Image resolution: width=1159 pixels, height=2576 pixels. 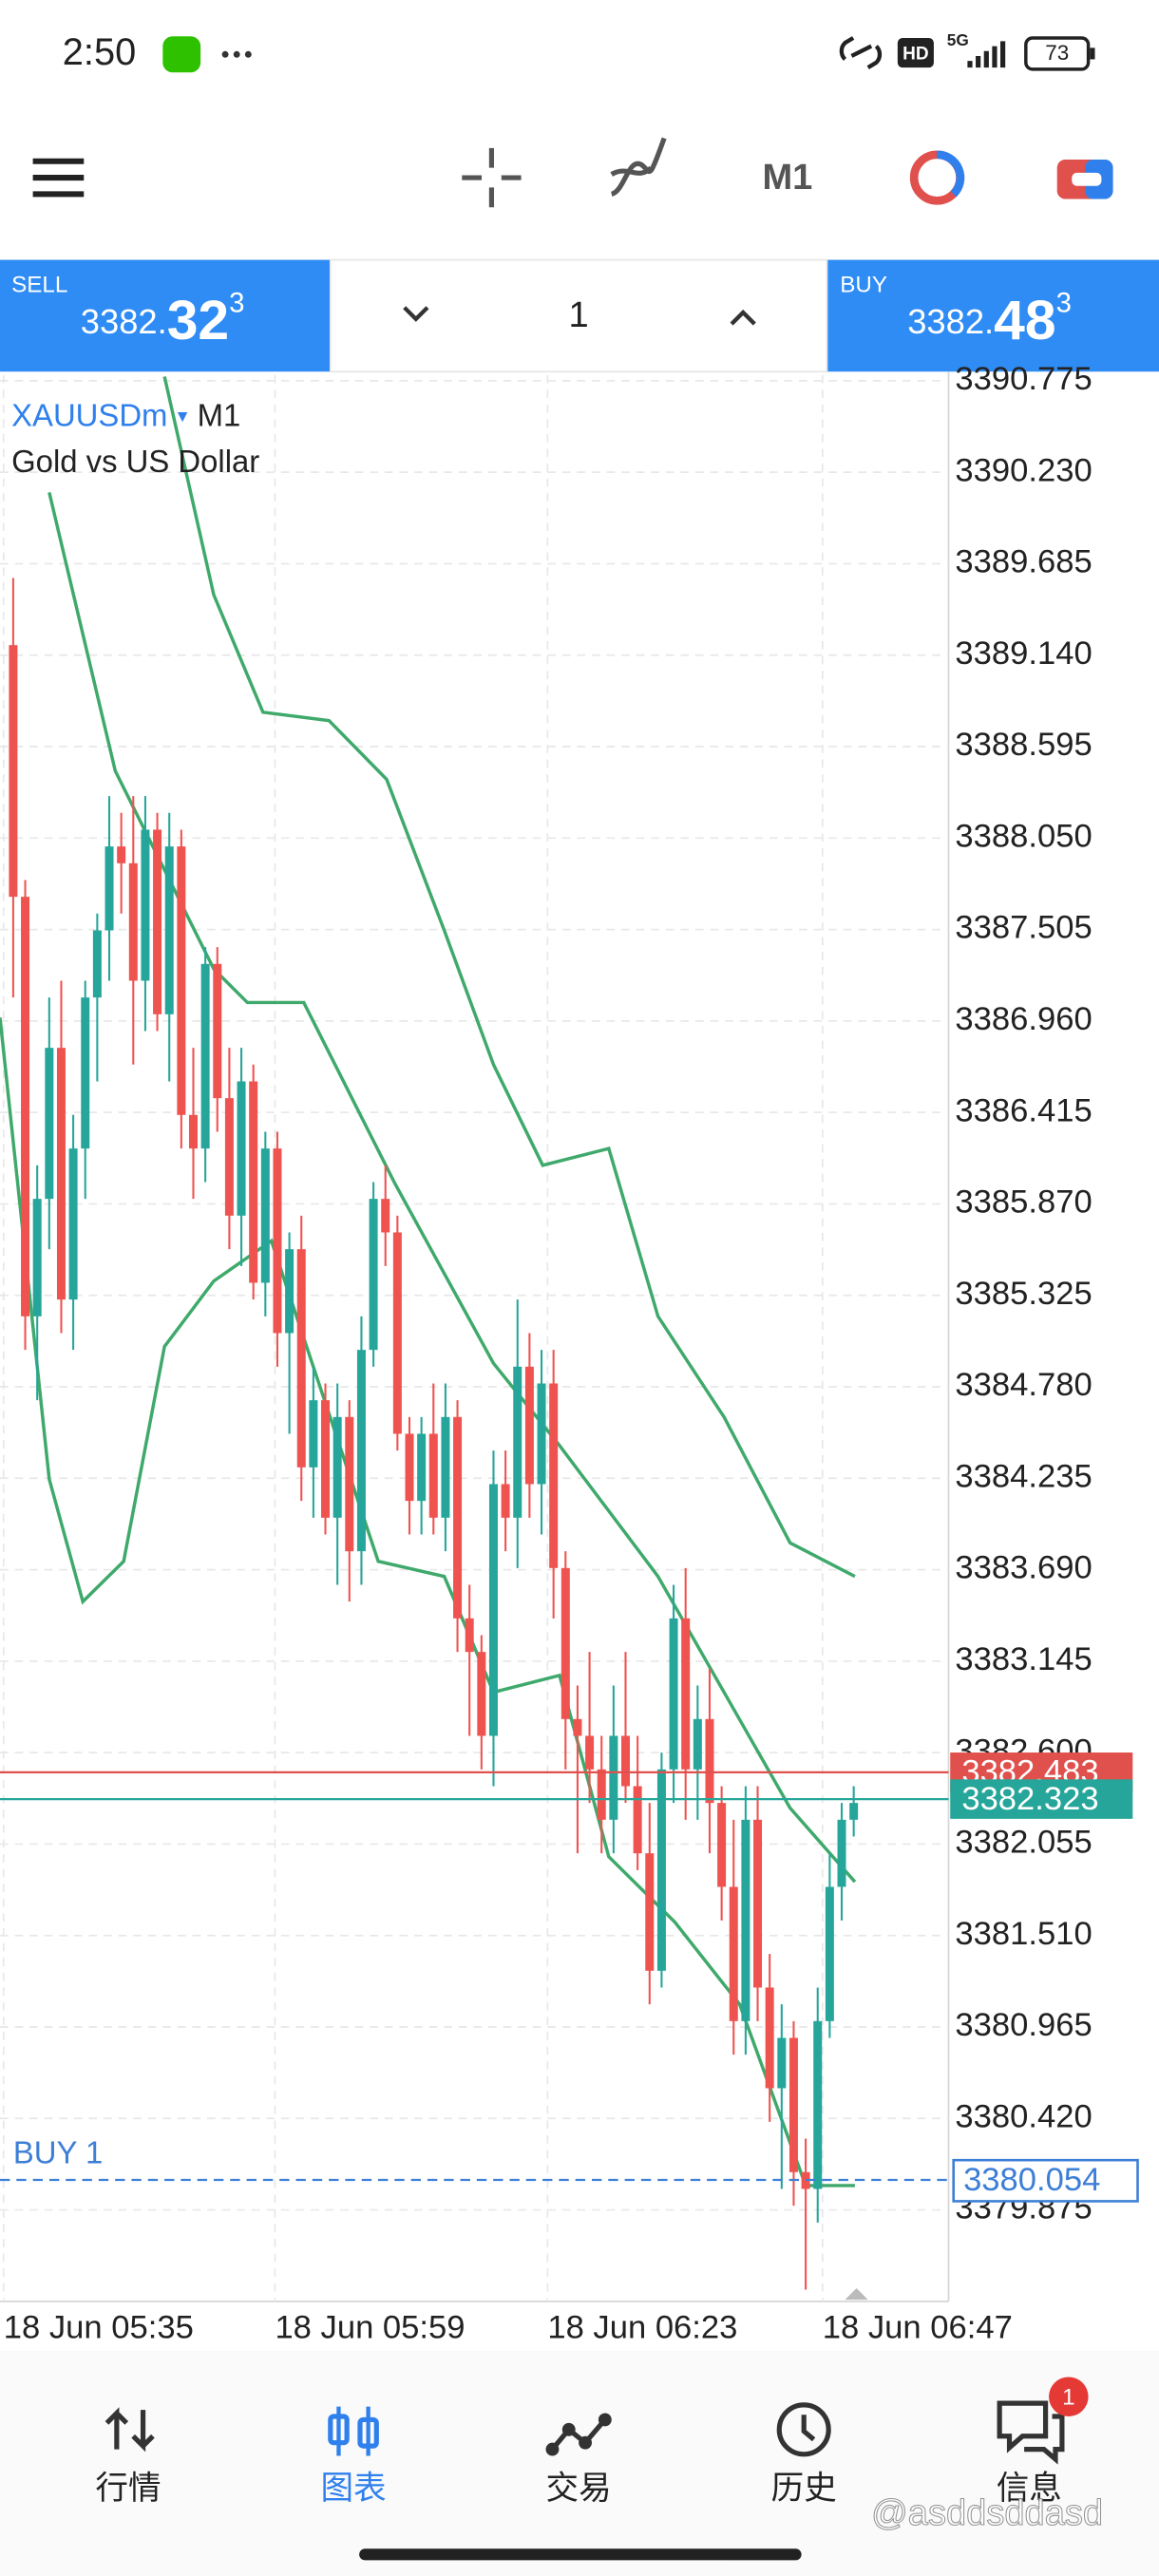 What do you see at coordinates (1023, 836) in the screenshot?
I see `y-tick-label: 3388.050` at bounding box center [1023, 836].